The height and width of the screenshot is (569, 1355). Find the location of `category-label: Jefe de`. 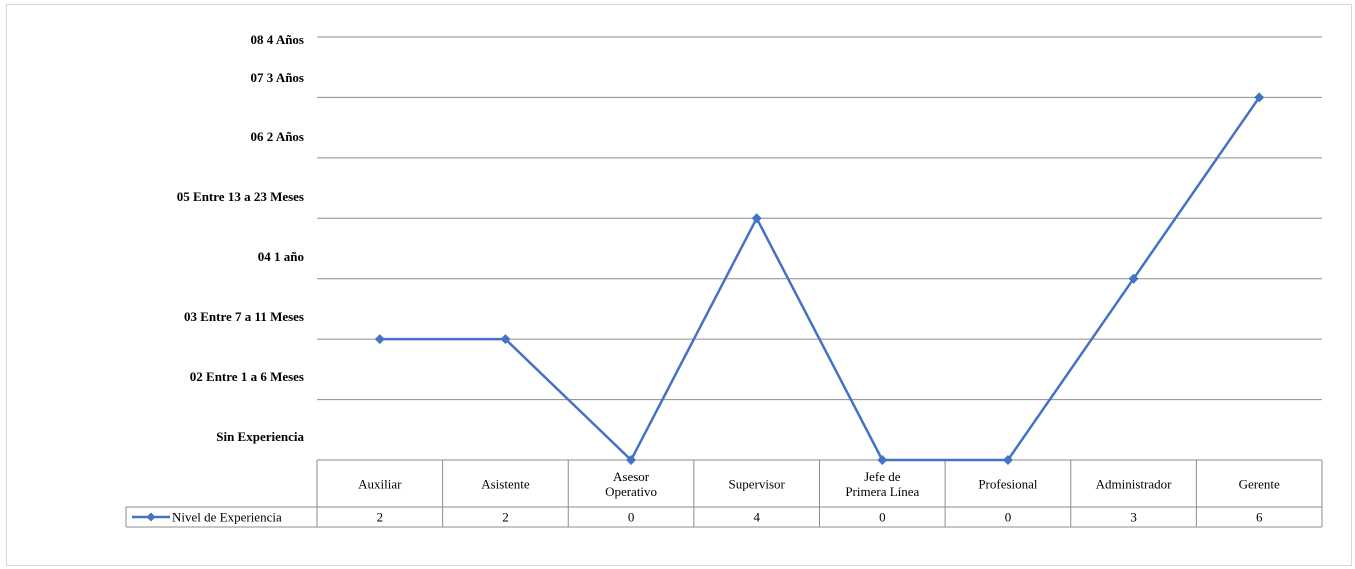

category-label: Jefe de is located at coordinates (882, 476).